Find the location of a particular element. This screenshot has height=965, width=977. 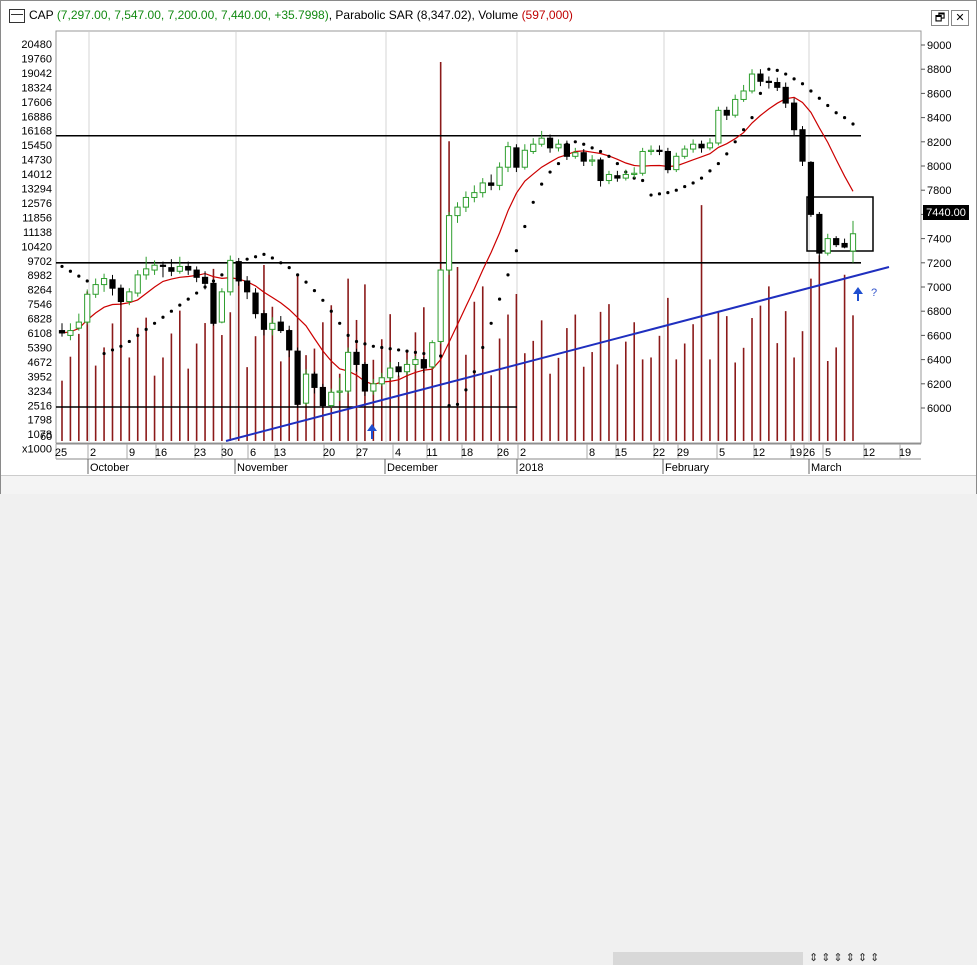

left-axis-tick-label: 8264 is located at coordinates (40, 291).